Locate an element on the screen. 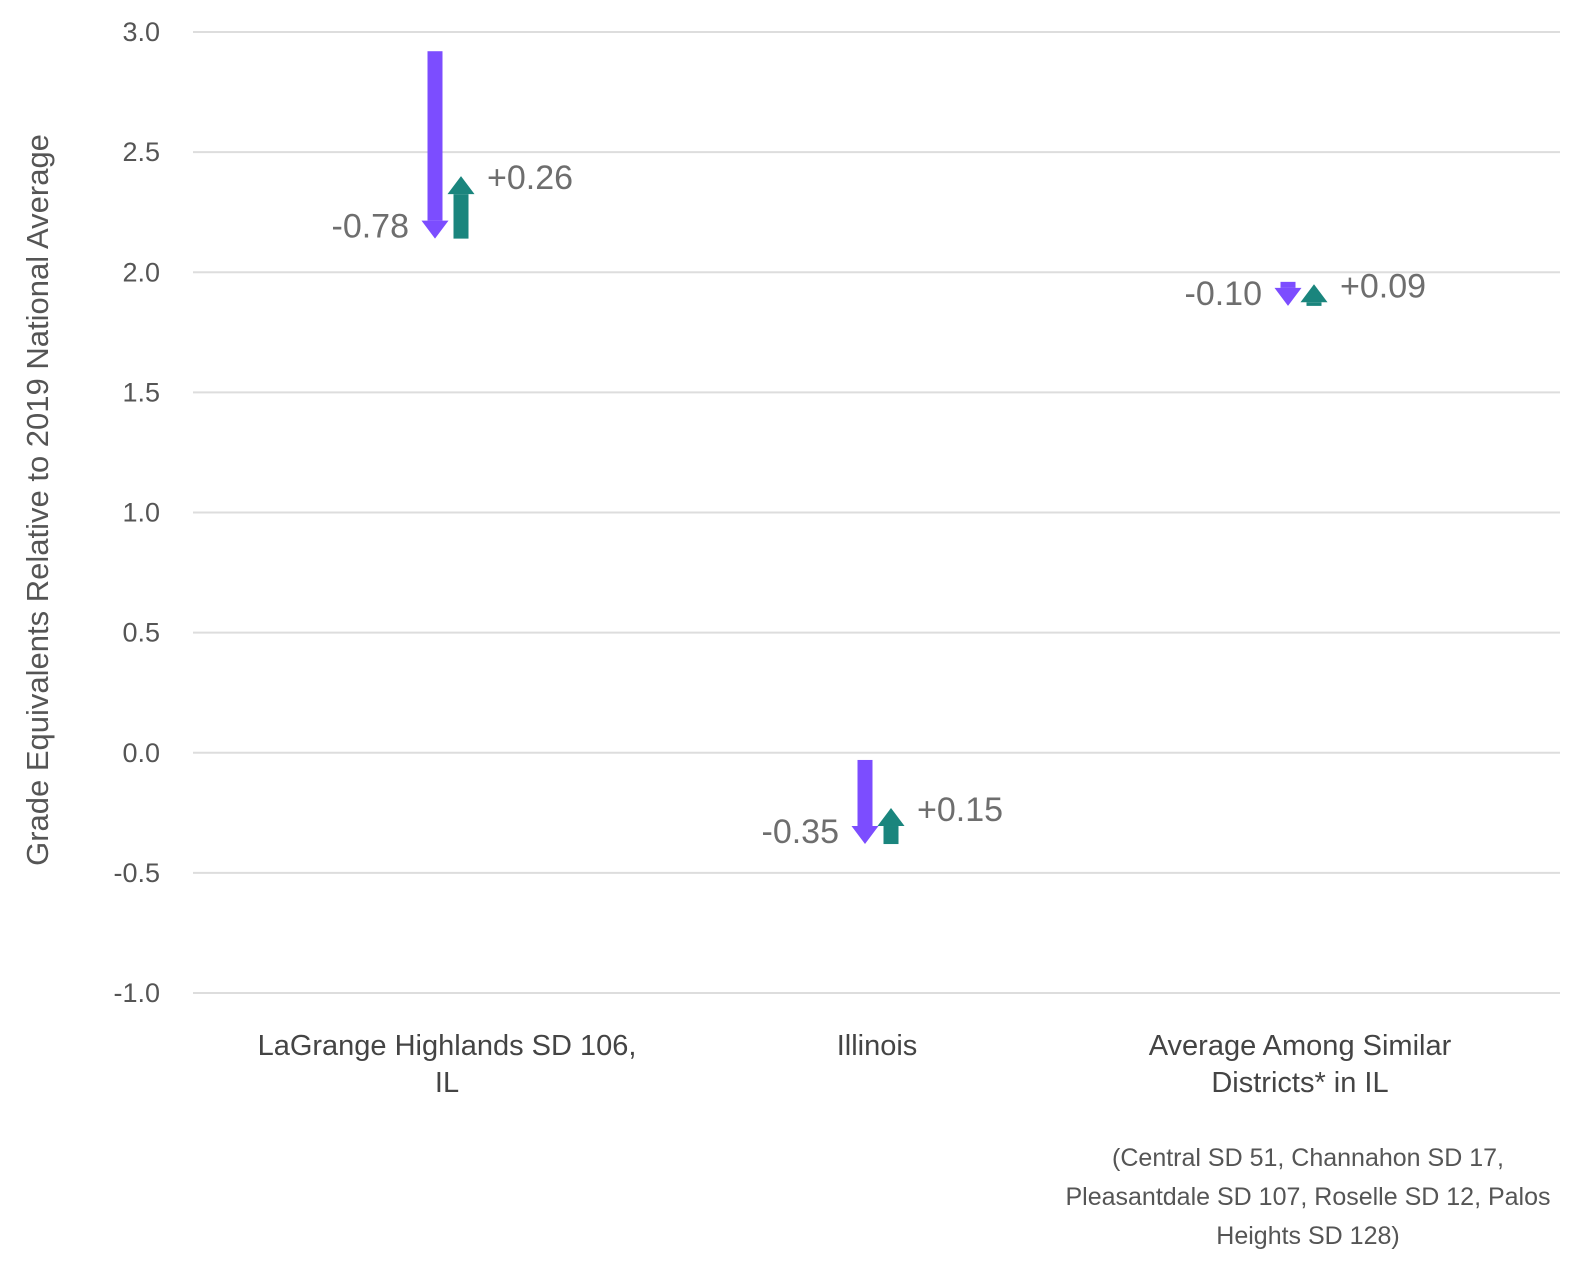 The image size is (1589, 1275). y-tick-label: 1.5 is located at coordinates (141, 392).